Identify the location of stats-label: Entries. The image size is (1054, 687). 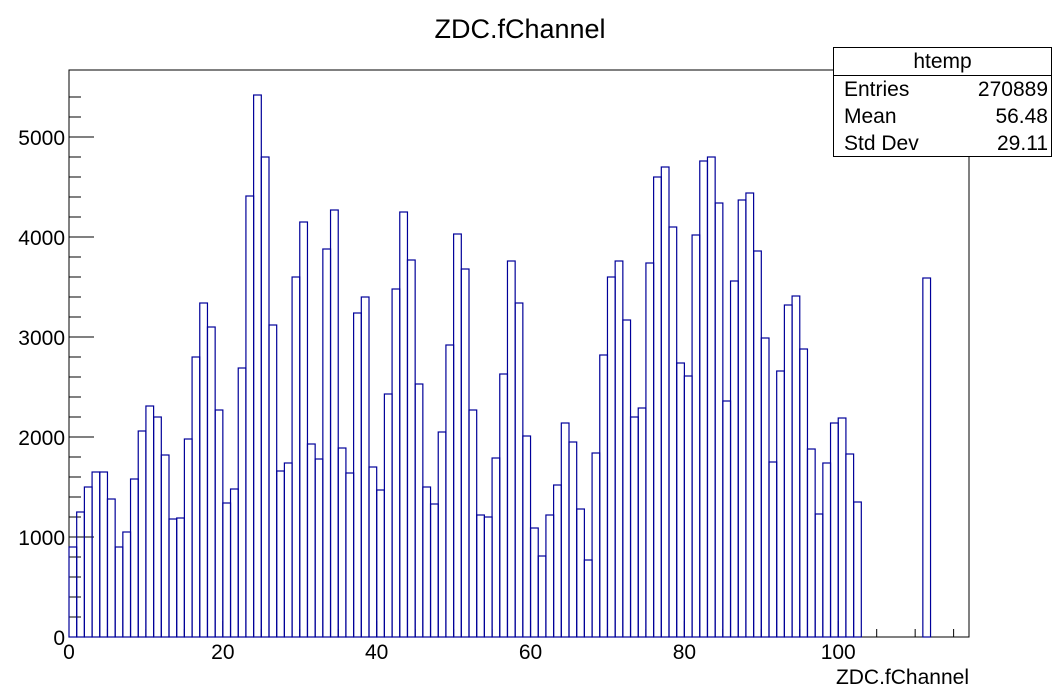
(877, 89).